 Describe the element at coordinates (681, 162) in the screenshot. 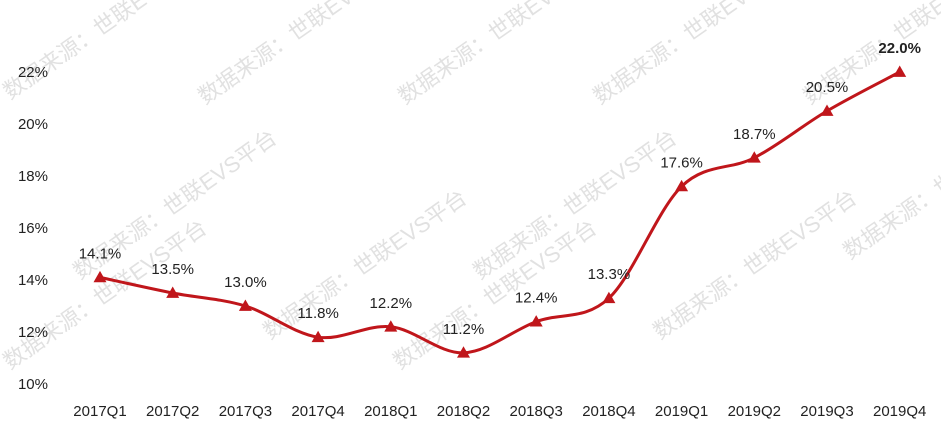

I see `data-label: 17.6%` at that location.